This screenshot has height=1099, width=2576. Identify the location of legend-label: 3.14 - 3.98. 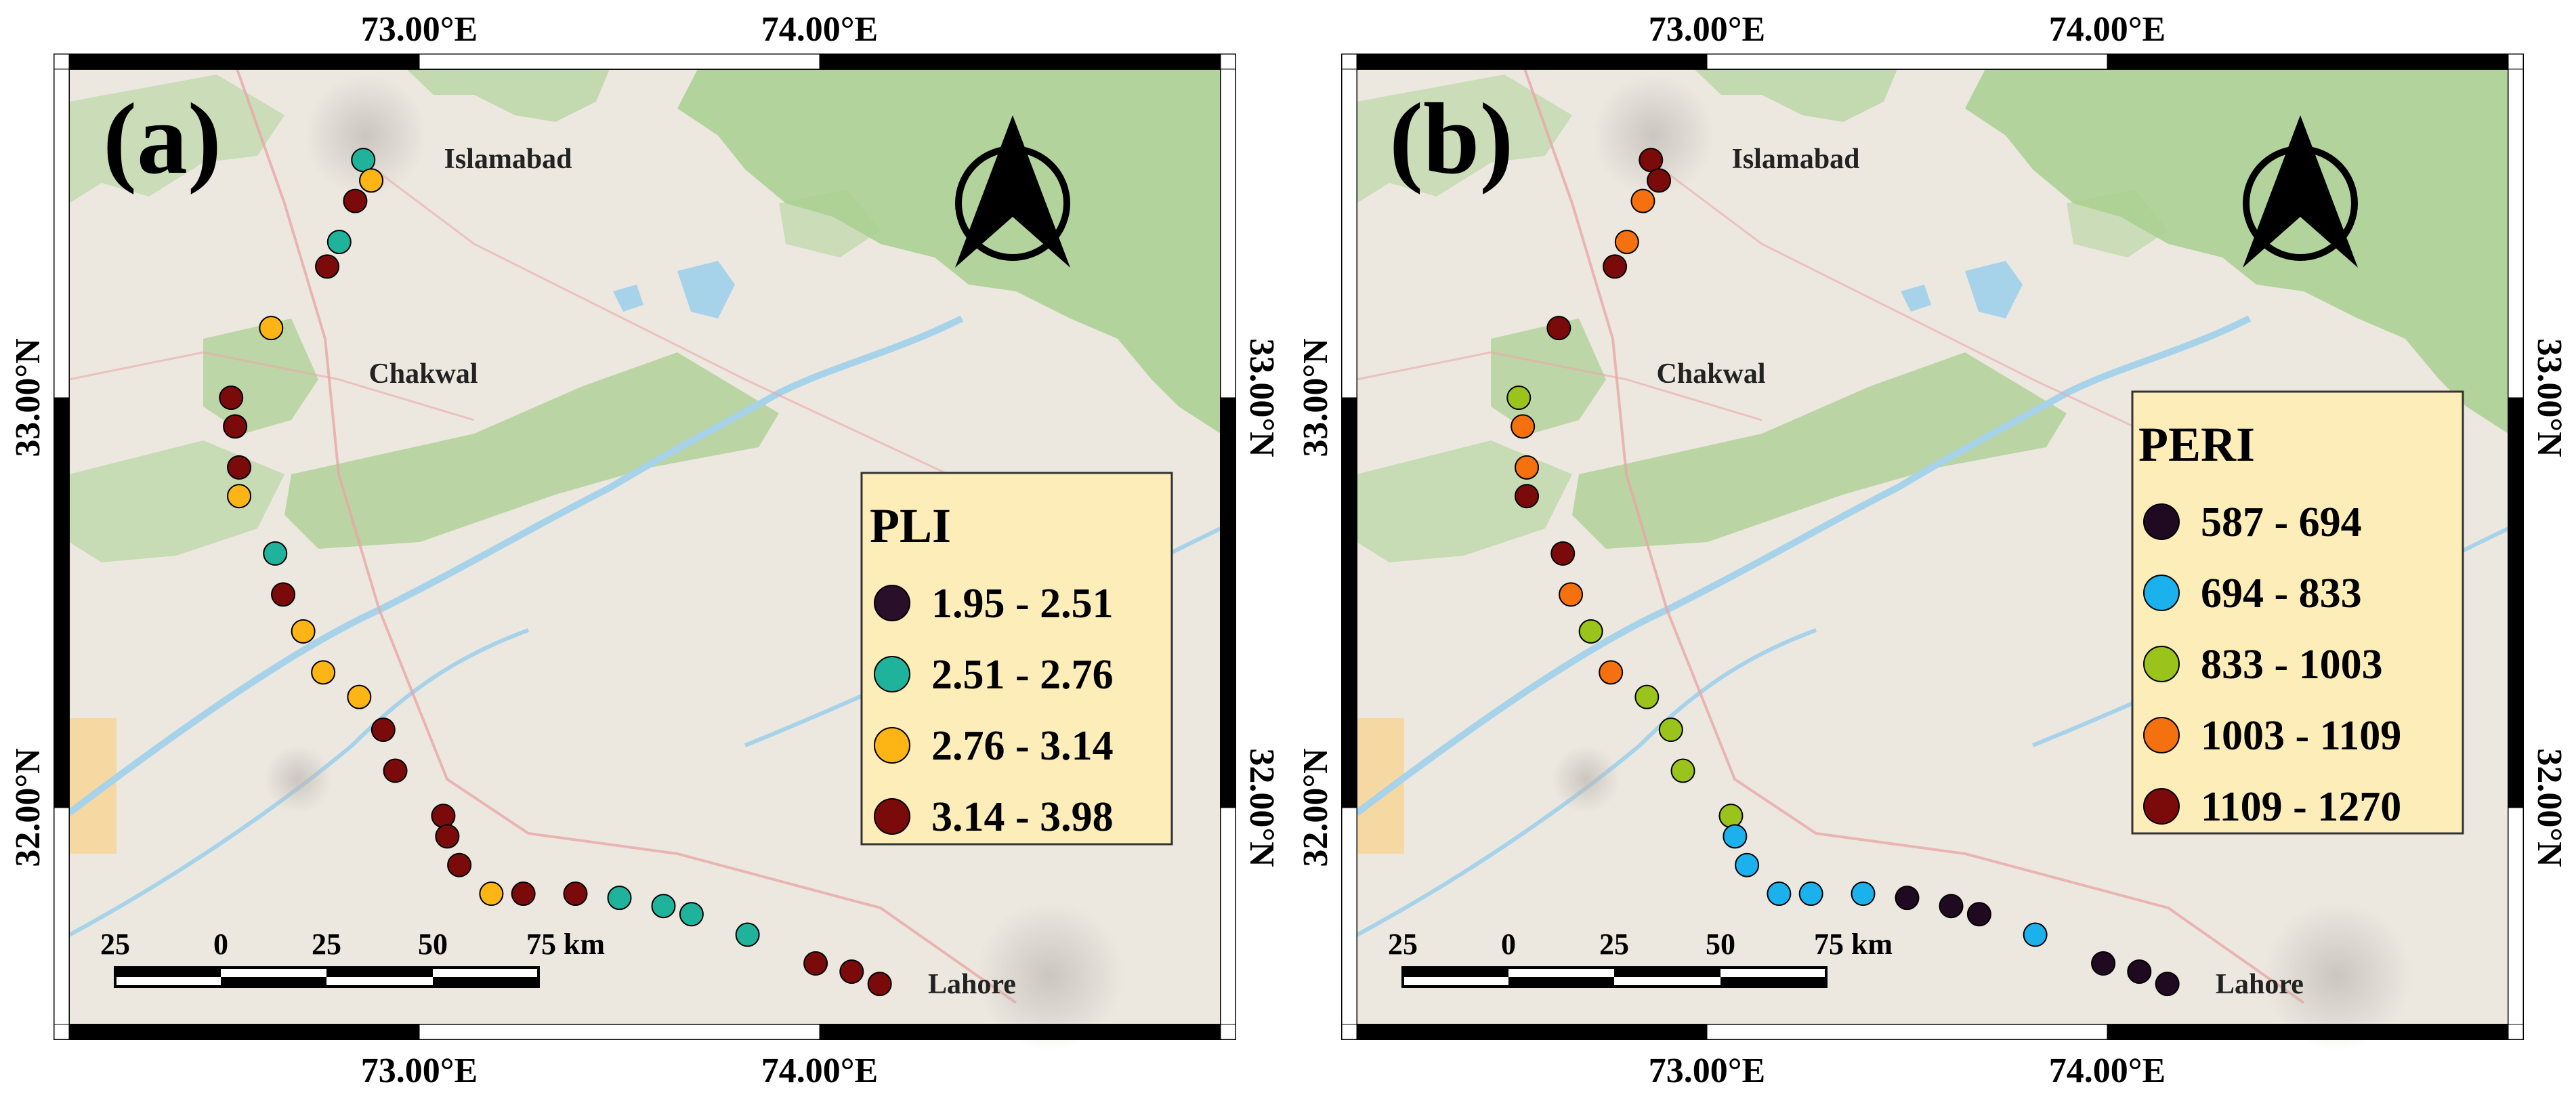
(1022, 817).